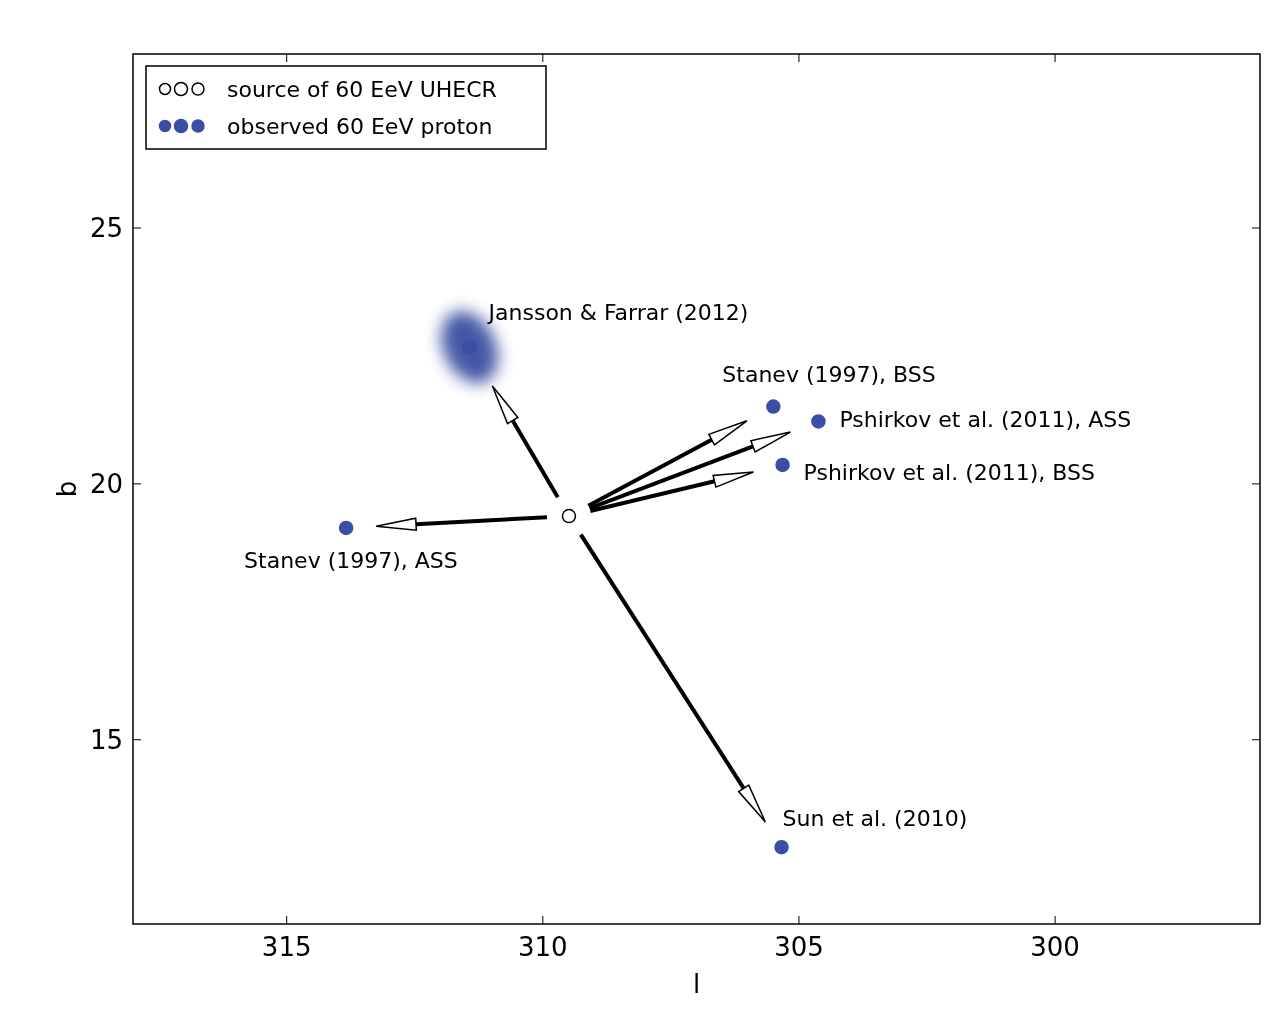 The width and height of the screenshot is (1282, 1013). What do you see at coordinates (696, 984) in the screenshot?
I see `x-axis-title: l` at bounding box center [696, 984].